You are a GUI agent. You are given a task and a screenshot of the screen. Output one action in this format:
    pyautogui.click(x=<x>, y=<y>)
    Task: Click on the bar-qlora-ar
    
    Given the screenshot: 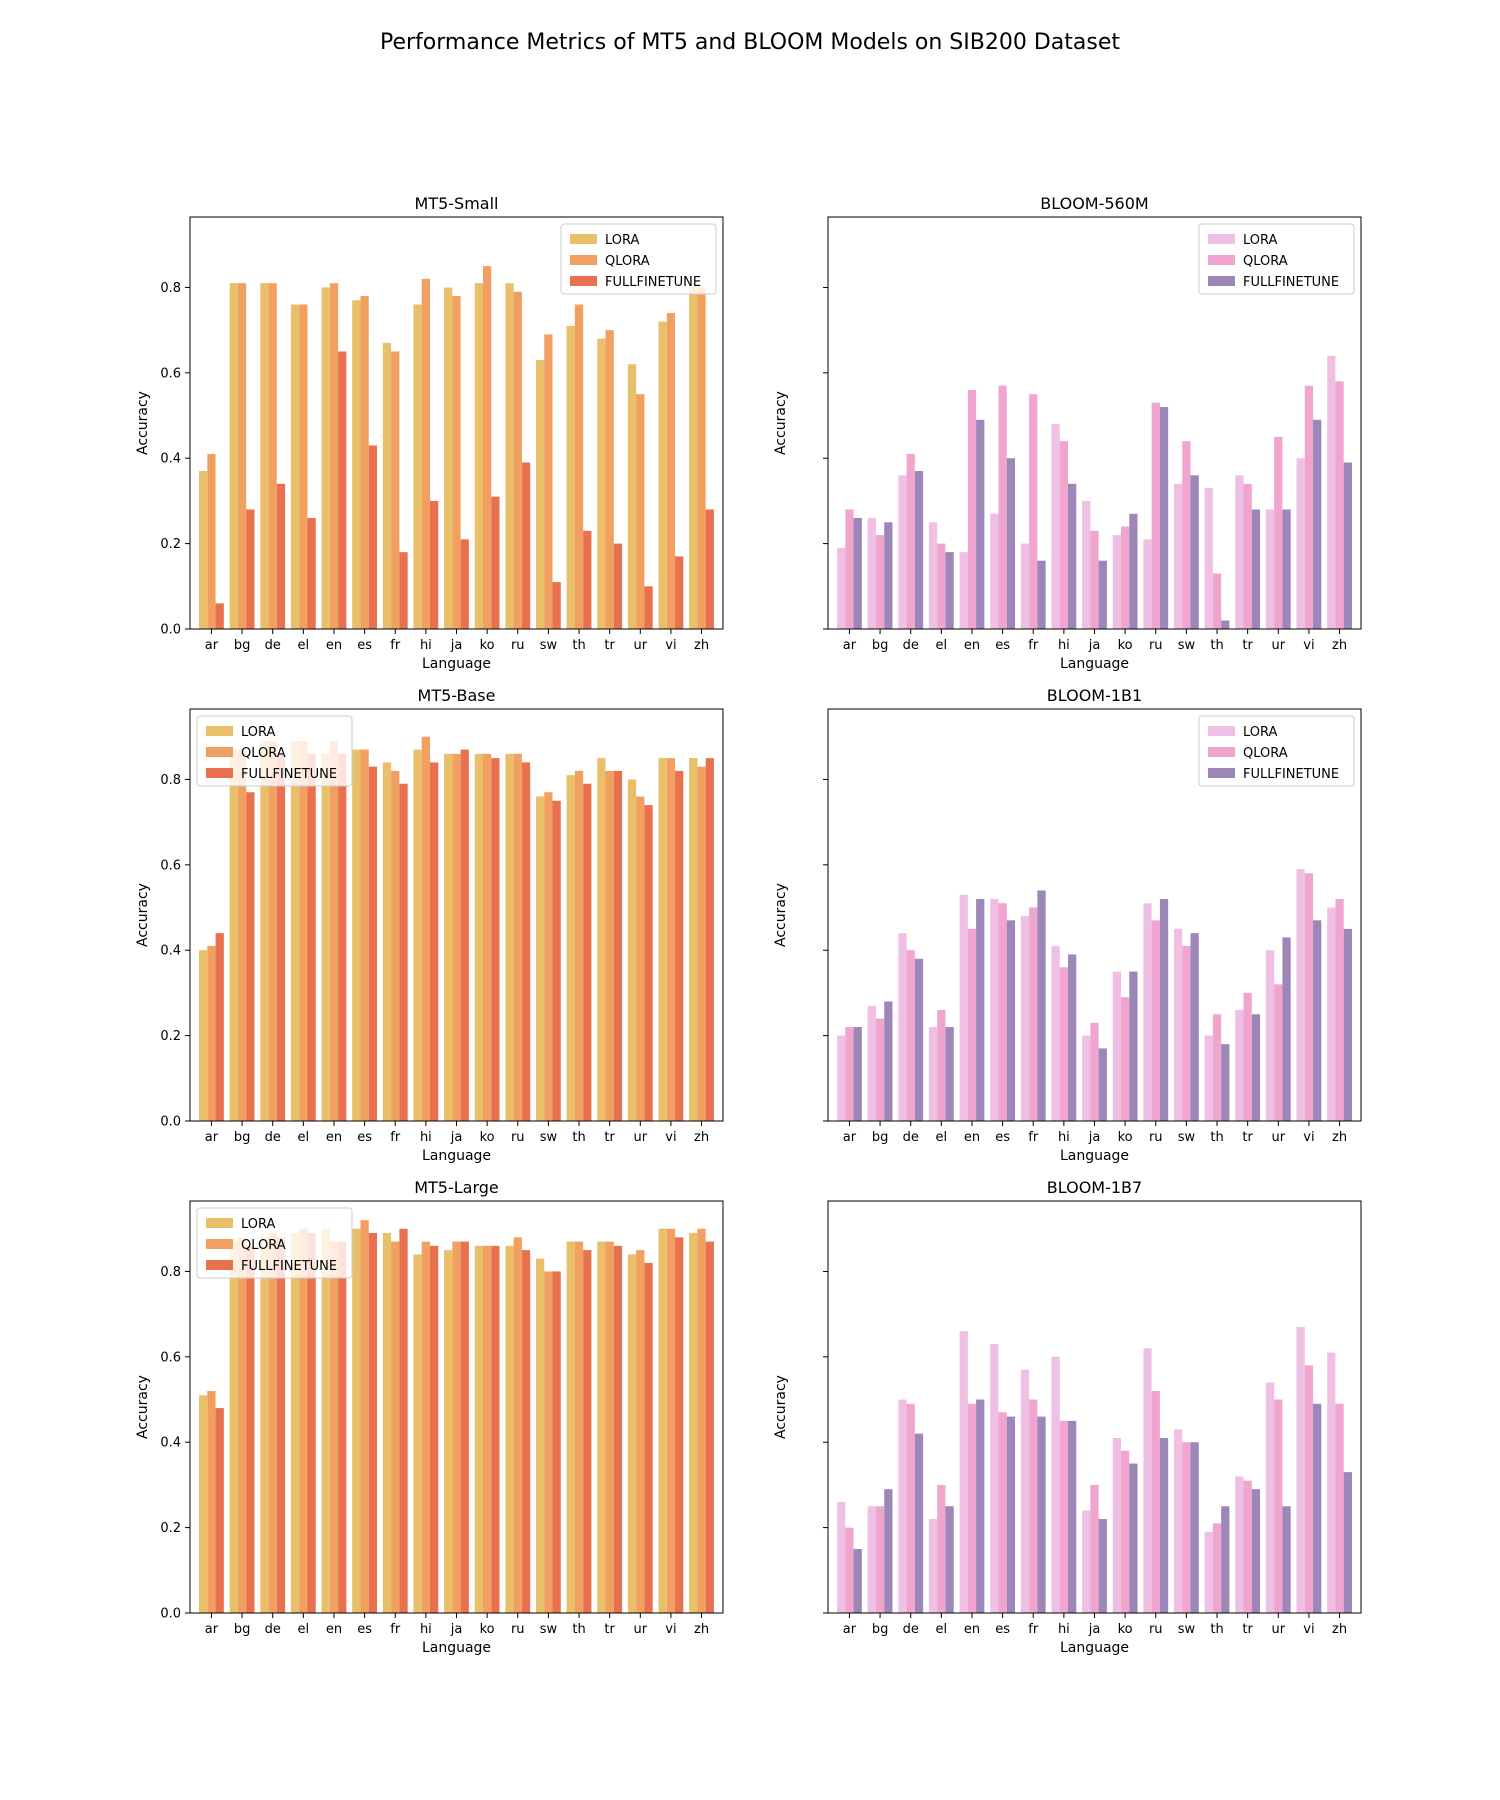 What is the action you would take?
    pyautogui.click(x=849, y=569)
    